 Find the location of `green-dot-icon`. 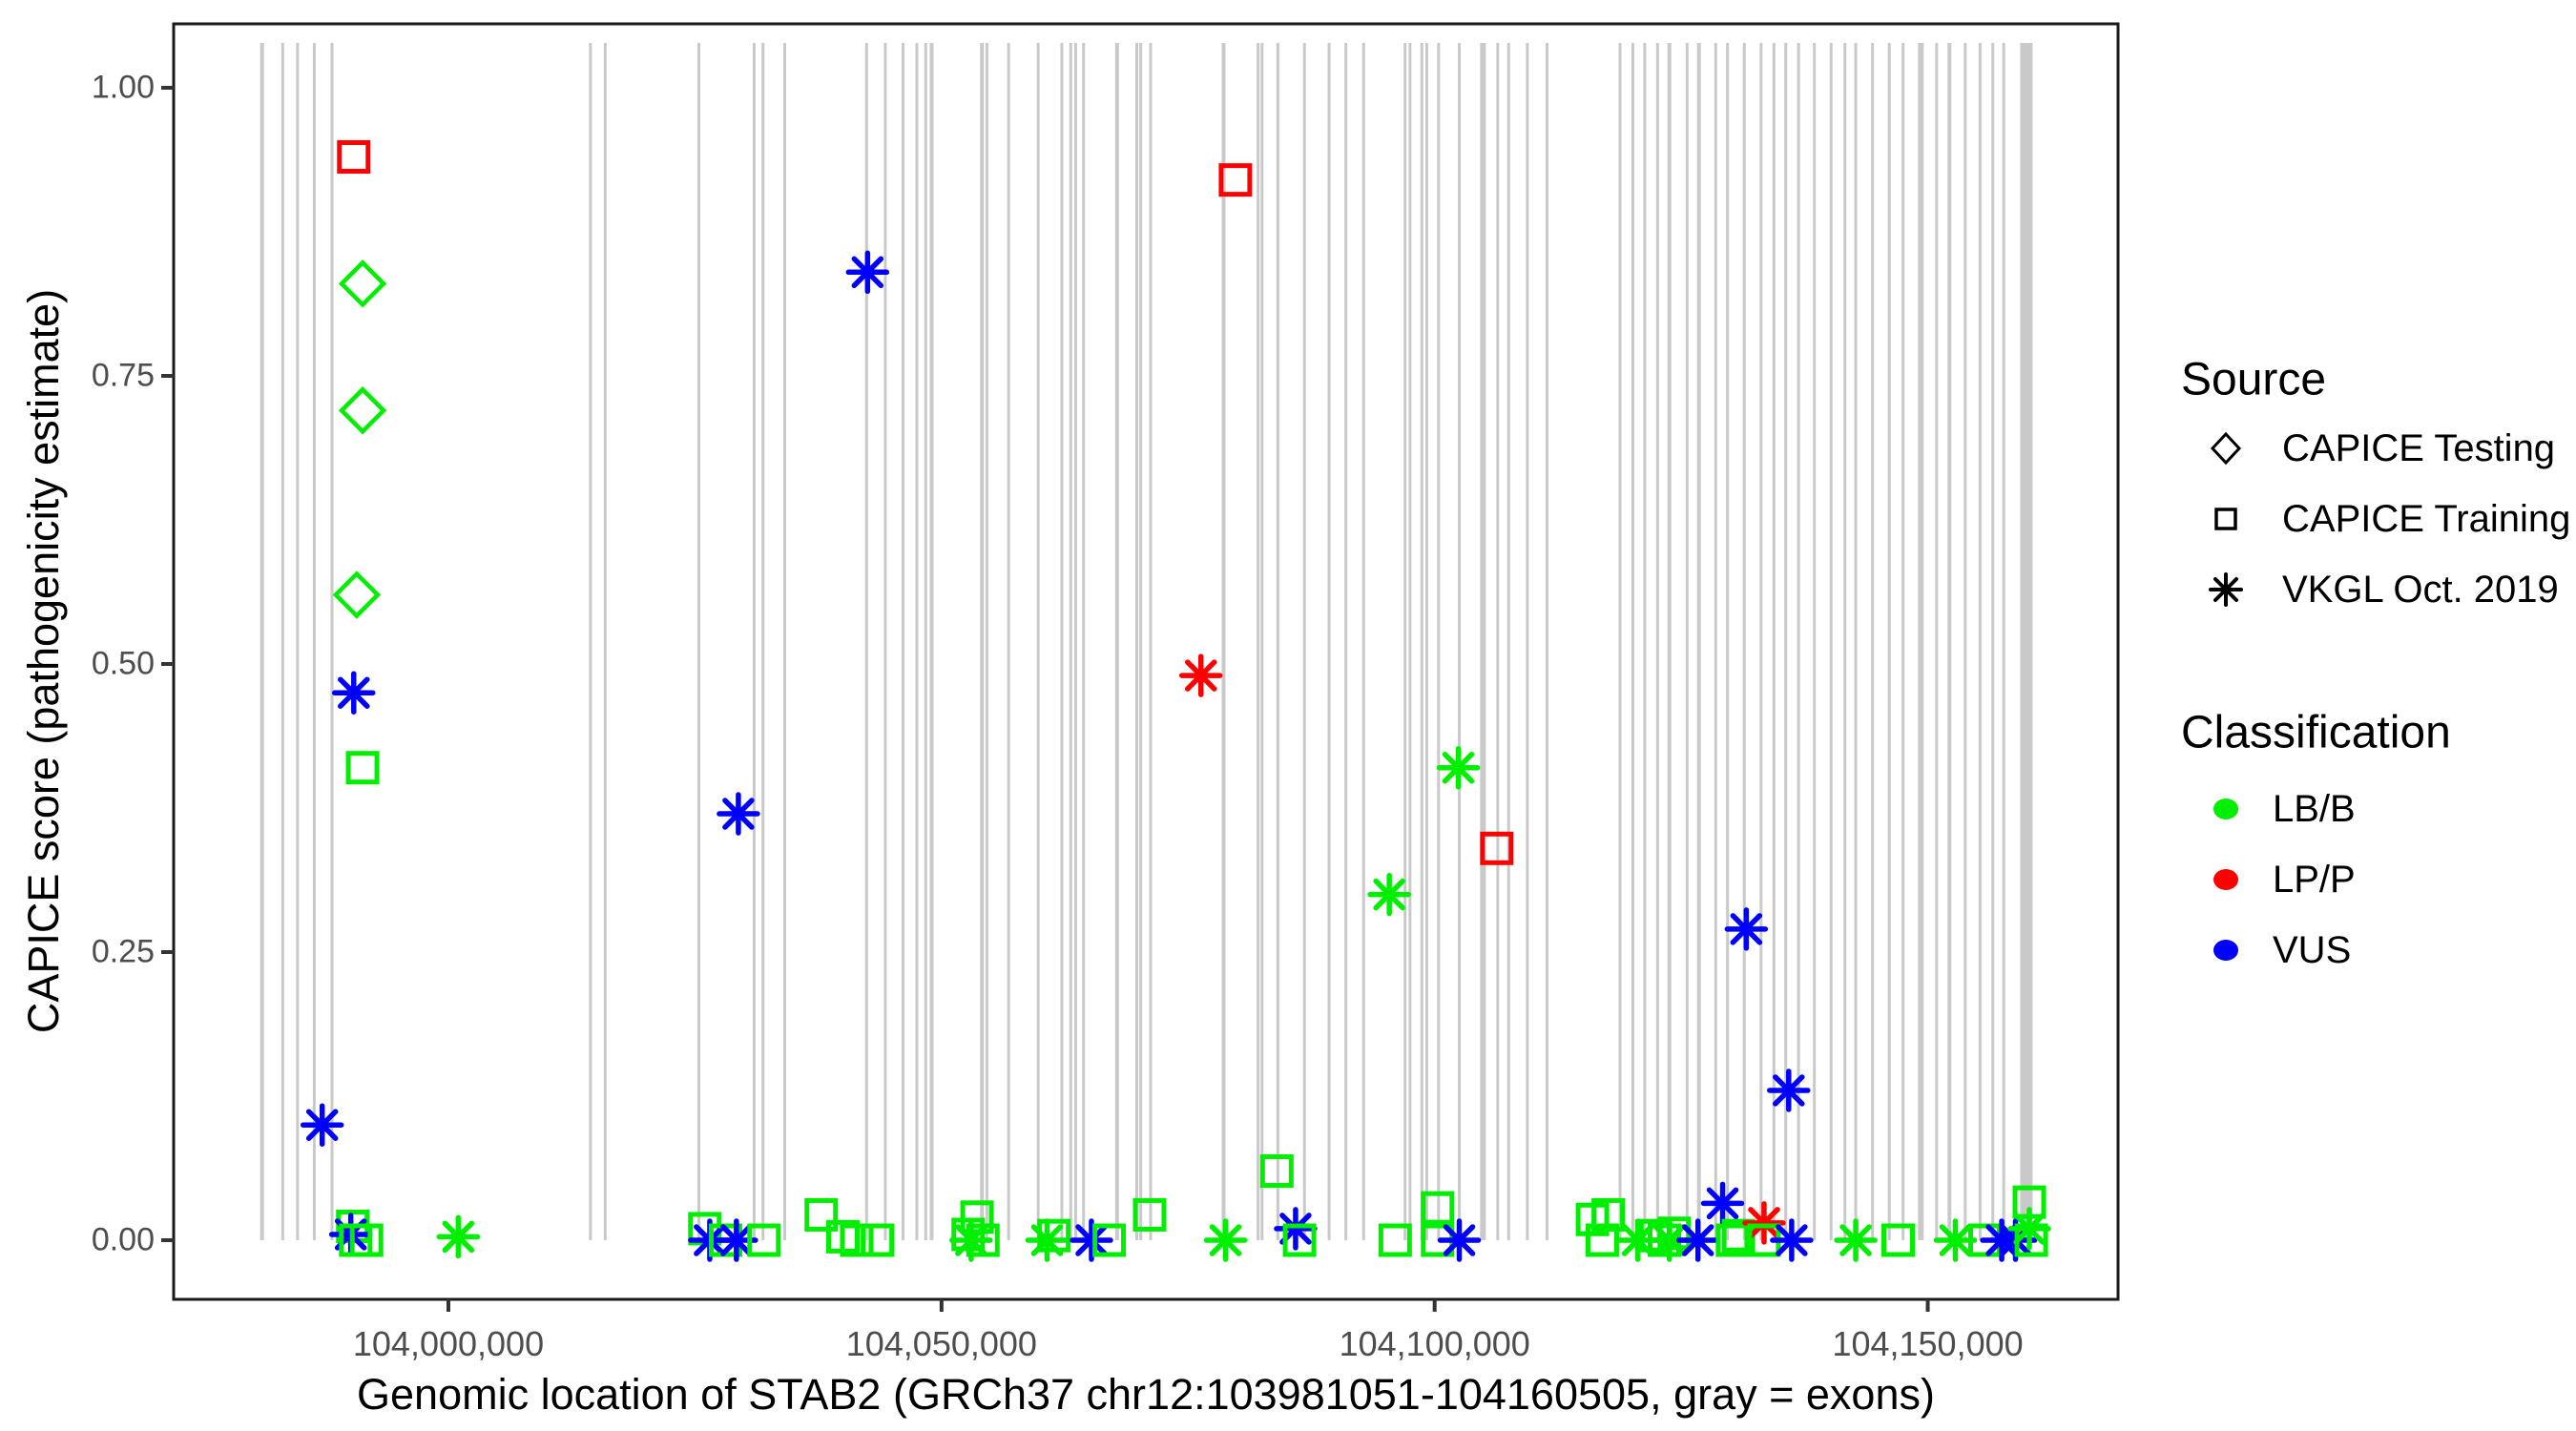

green-dot-icon is located at coordinates (2225, 808).